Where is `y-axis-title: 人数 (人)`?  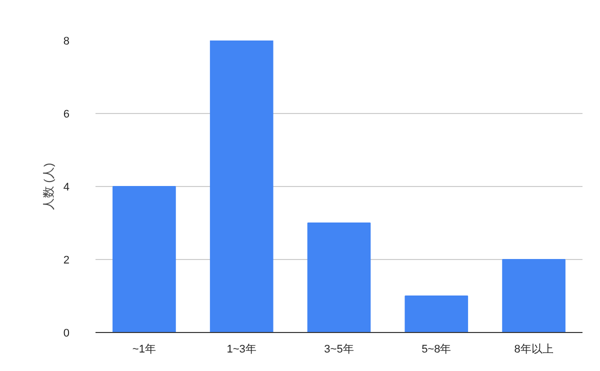 y-axis-title: 人数 (人) is located at coordinates (48, 186).